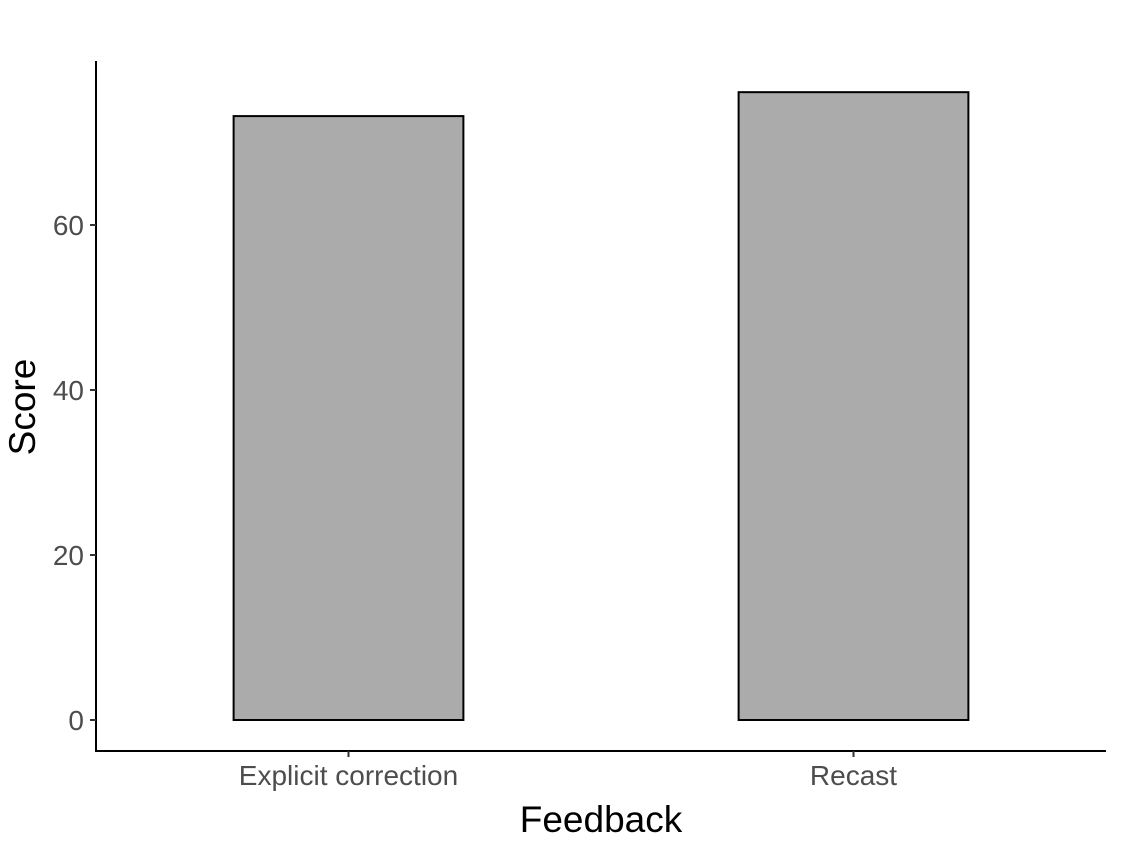 This screenshot has width=1128, height=852. What do you see at coordinates (22, 407) in the screenshot?
I see `y-axis-title: Score` at bounding box center [22, 407].